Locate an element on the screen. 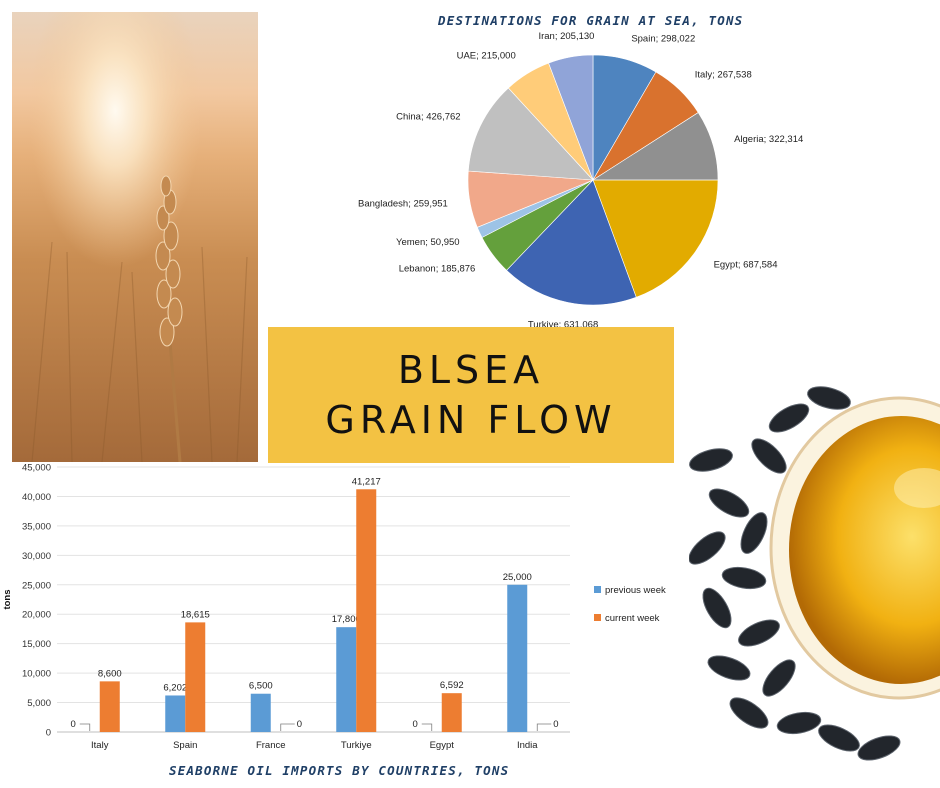  wheat-stem is located at coordinates (175, 401).